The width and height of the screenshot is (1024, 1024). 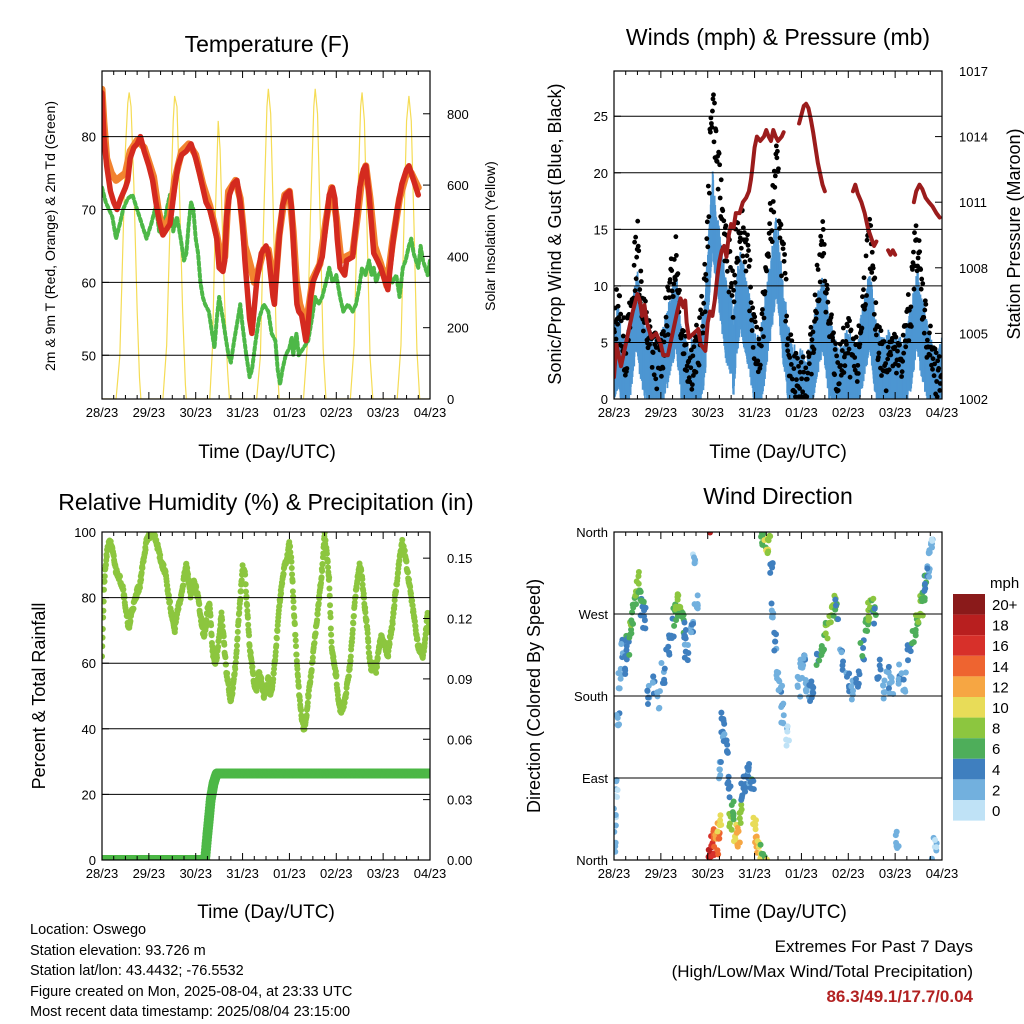 What do you see at coordinates (242, 412) in the screenshot?
I see `temperature-x-tick-label: 31/23` at bounding box center [242, 412].